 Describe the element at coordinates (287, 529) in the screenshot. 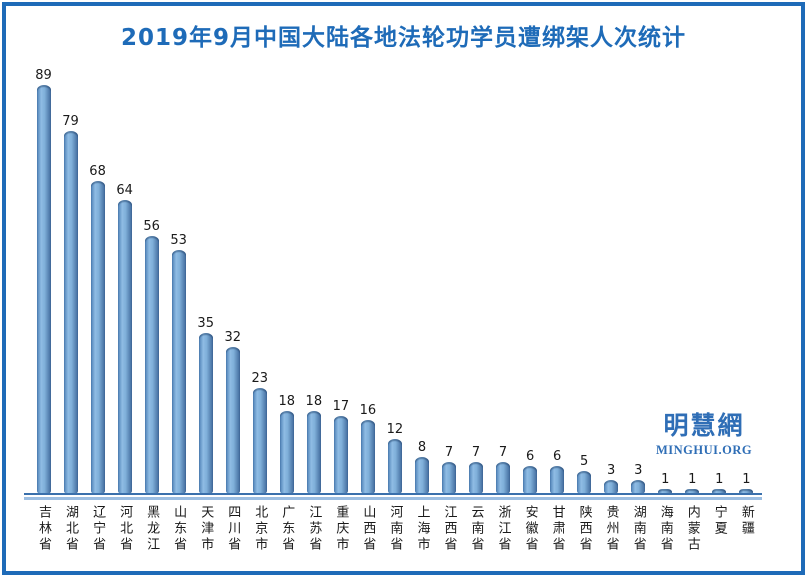

I see `category-label-text: 广东省` at that location.